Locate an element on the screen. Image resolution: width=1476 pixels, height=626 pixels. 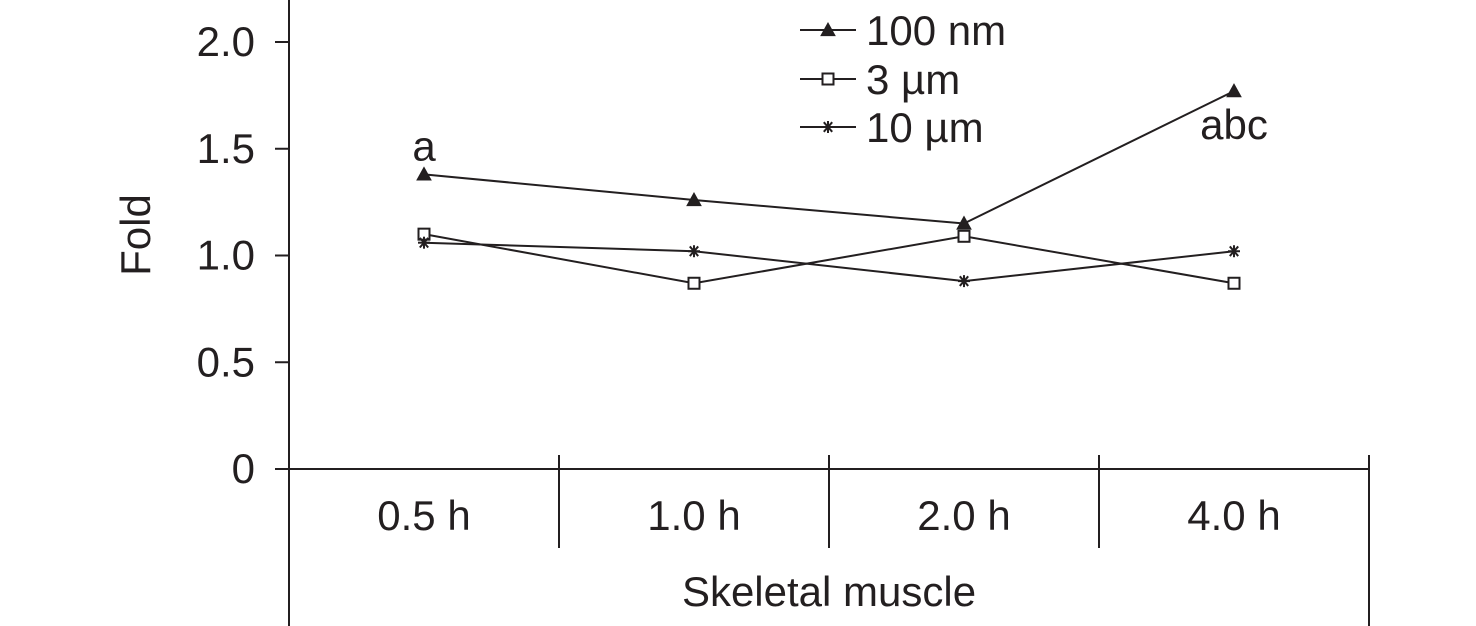
annotation-layer: a abc is located at coordinates (840, 135).